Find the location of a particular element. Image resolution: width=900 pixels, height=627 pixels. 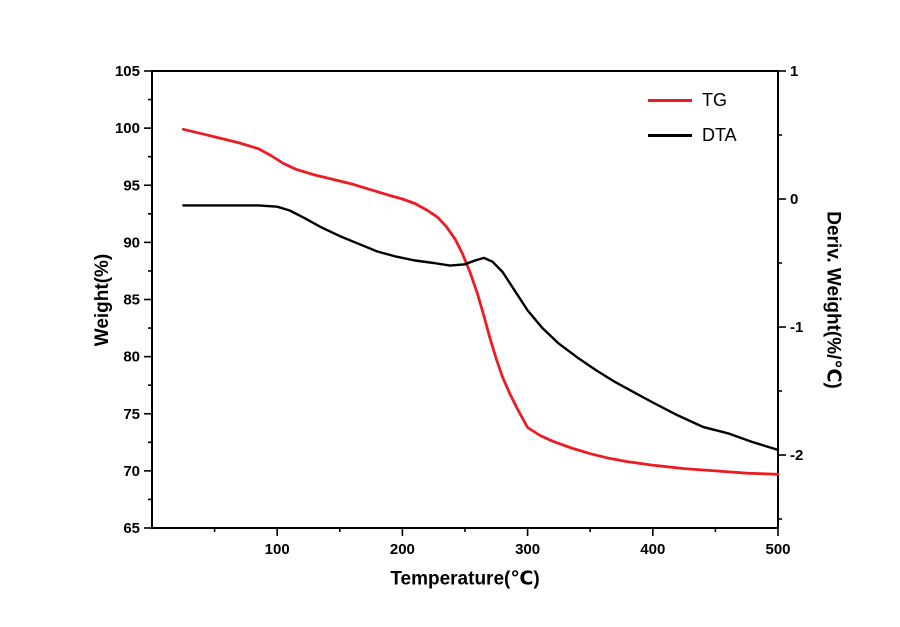

svg-text: 70 is located at coordinates (131, 471).